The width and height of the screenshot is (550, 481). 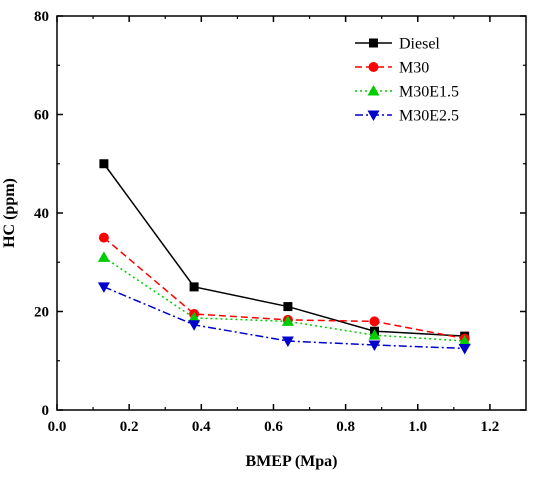 I want to click on legend-entry: M30, so click(x=392, y=68).